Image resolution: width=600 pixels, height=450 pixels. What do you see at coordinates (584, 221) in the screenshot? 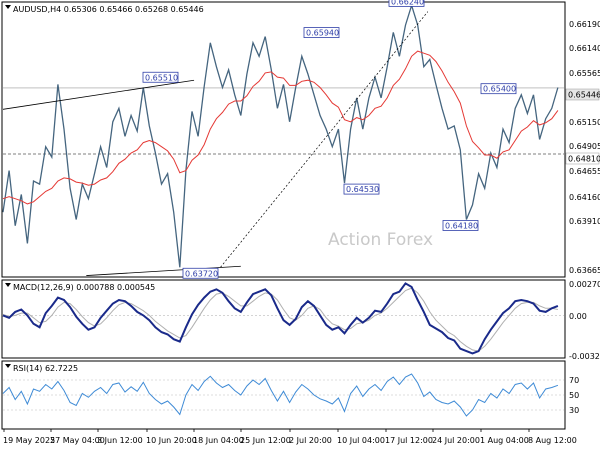
I see `y-tick-label: 0.63910` at bounding box center [584, 221].